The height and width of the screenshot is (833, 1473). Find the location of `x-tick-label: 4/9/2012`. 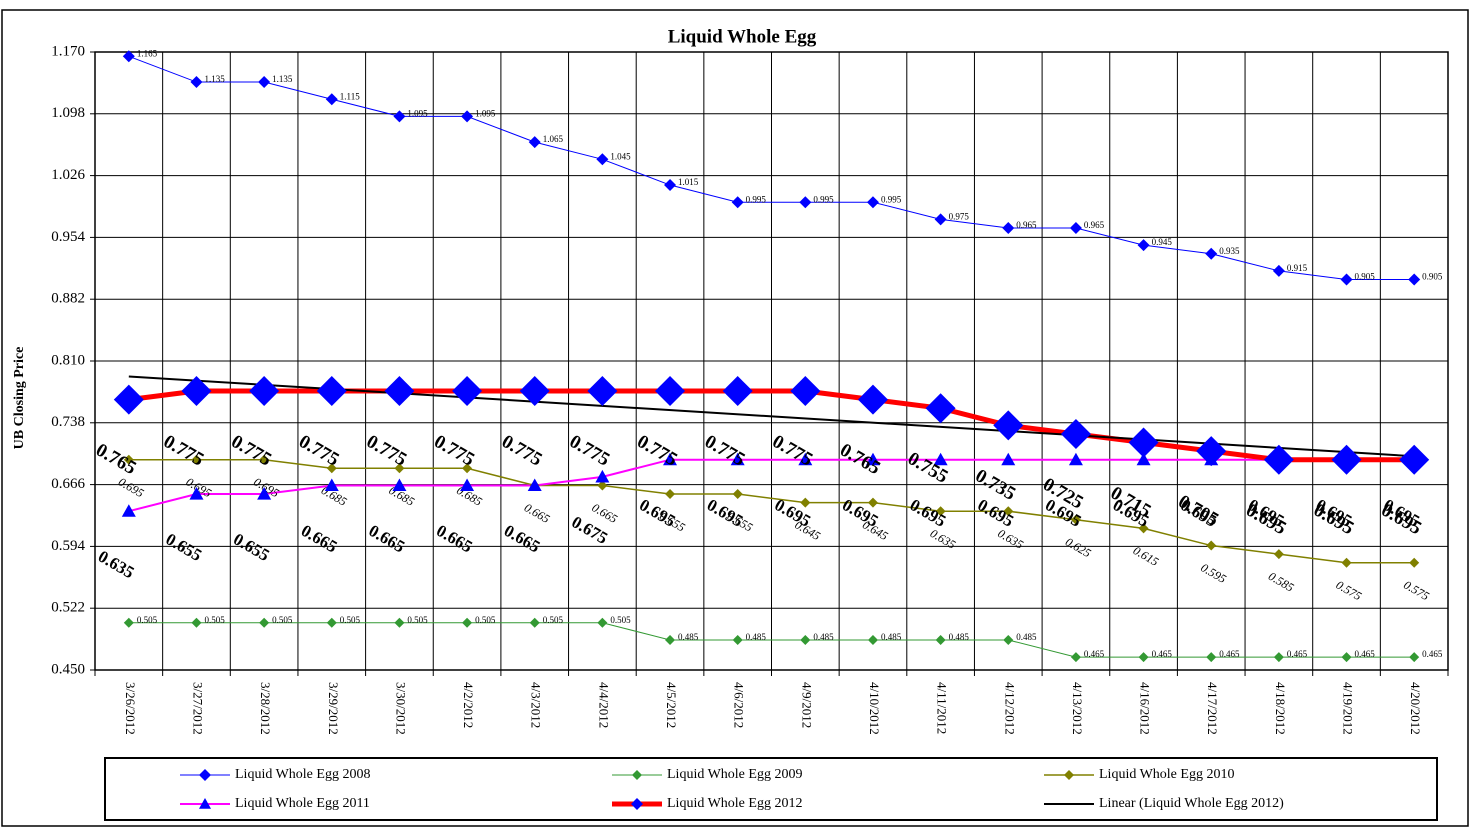

x-tick-label: 4/9/2012 is located at coordinates (806, 705).